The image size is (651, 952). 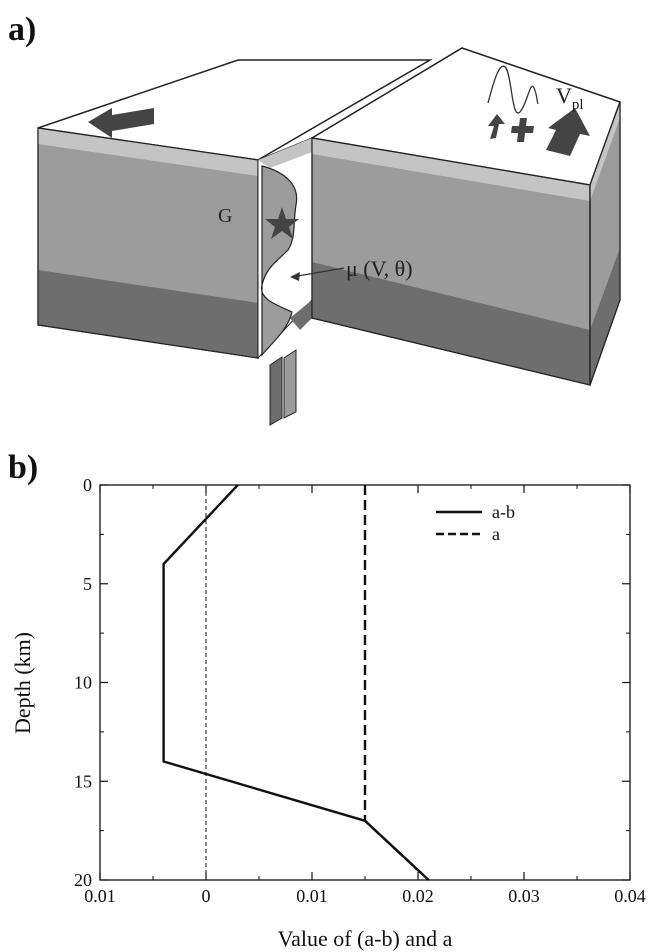 I want to click on asperity-label: G, so click(x=225, y=216).